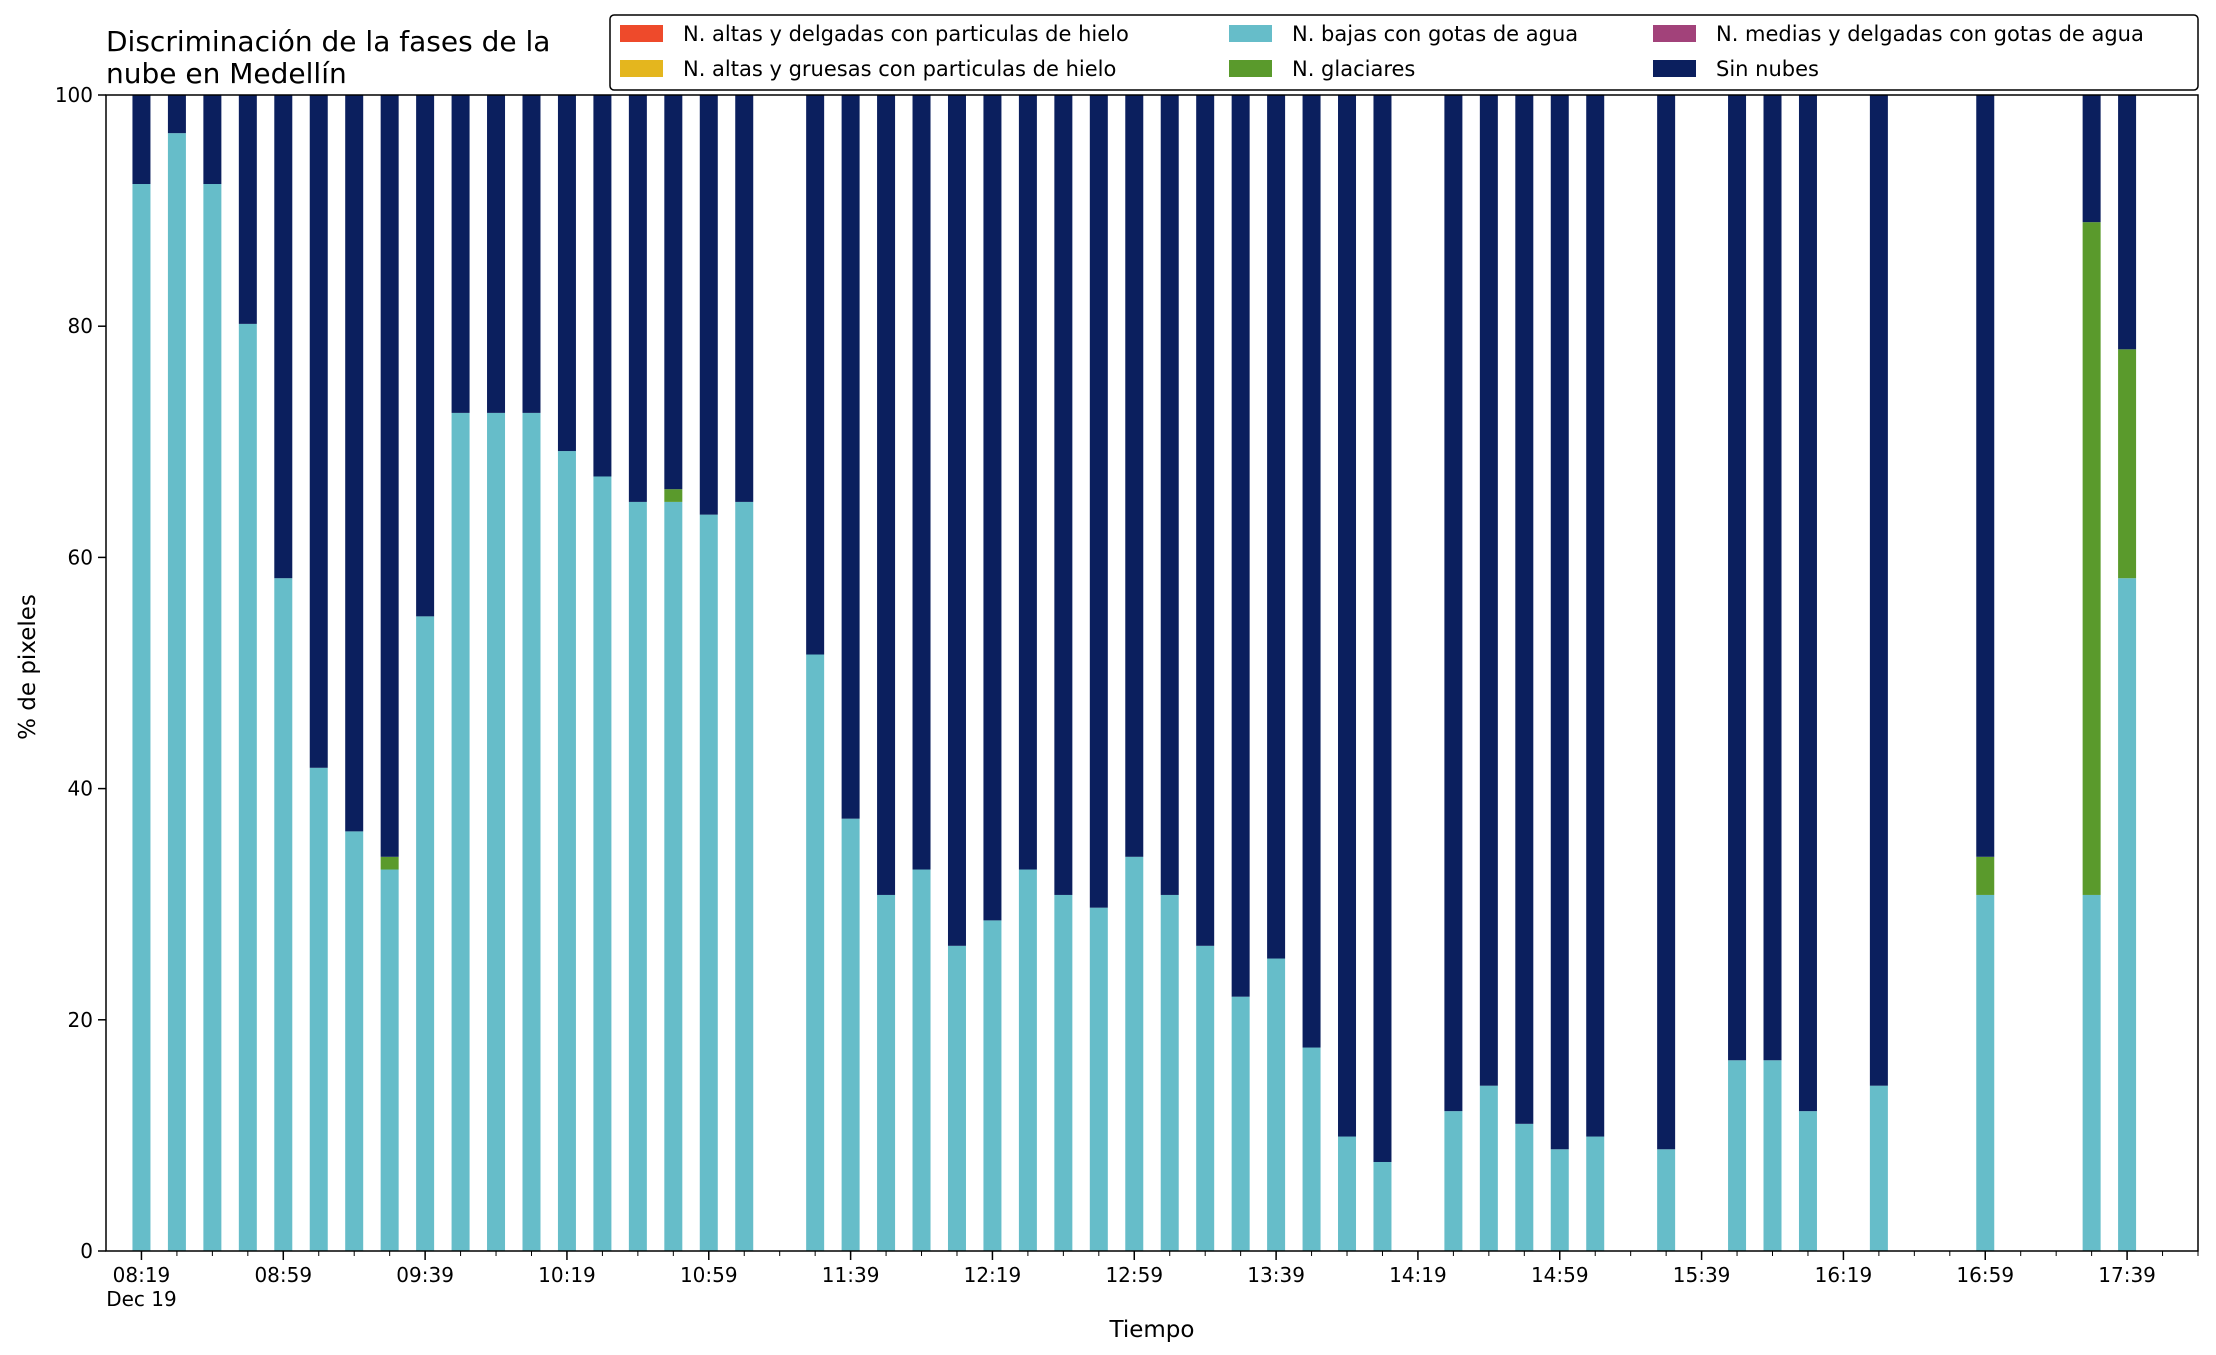 Image resolution: width=2216 pixels, height=1355 pixels. I want to click on x-tick-label: 16:19, so click(1844, 1275).